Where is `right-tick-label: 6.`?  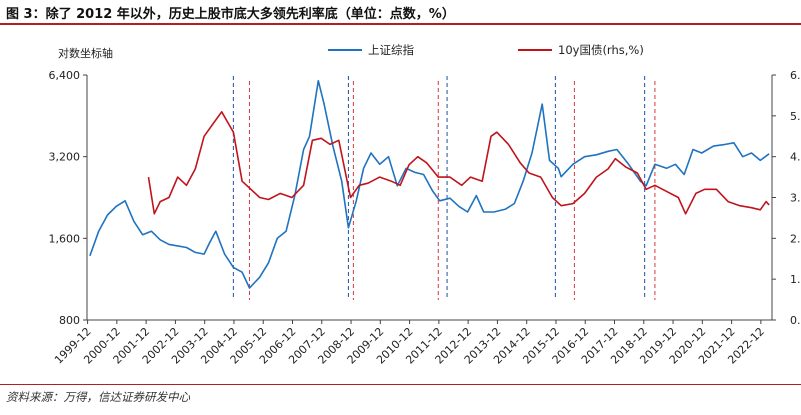
right-tick-label: 6. is located at coordinates (795, 75).